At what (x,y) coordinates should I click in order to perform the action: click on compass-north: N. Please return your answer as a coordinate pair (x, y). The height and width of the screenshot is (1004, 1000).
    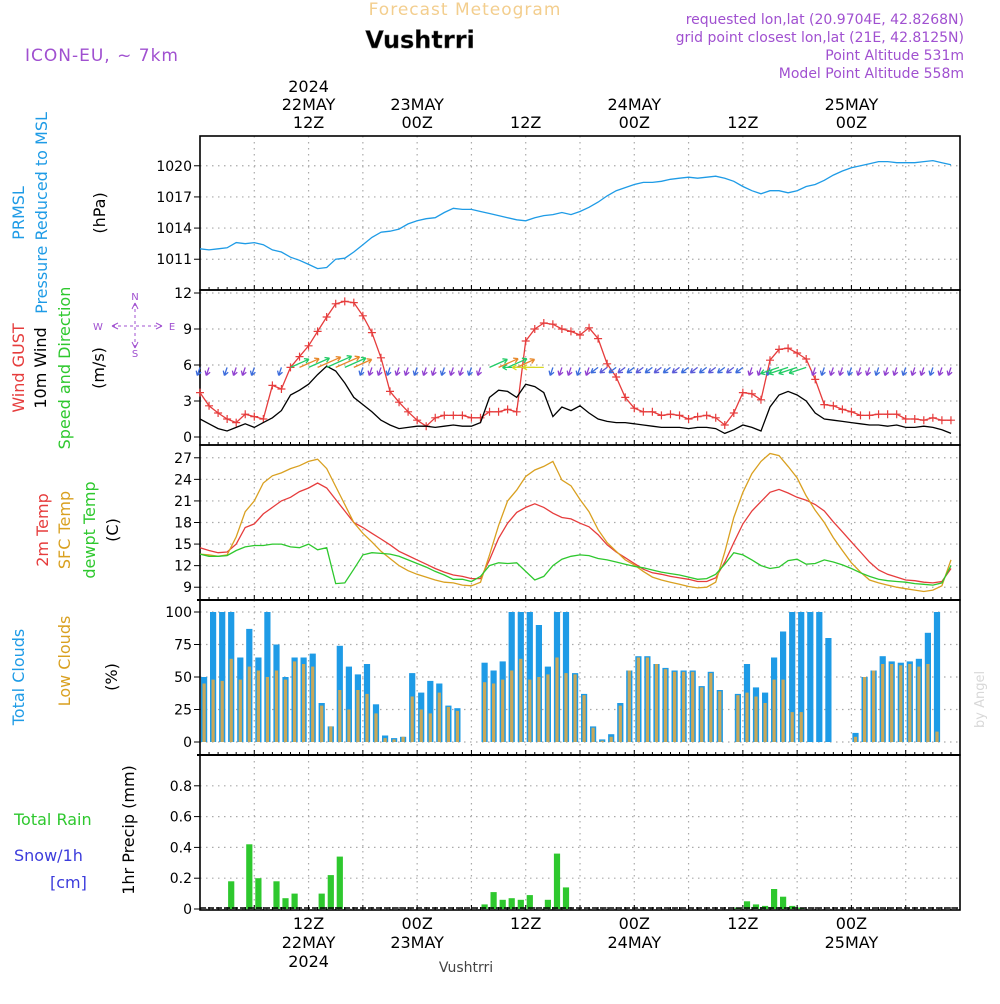
    Looking at the image, I should click on (134, 297).